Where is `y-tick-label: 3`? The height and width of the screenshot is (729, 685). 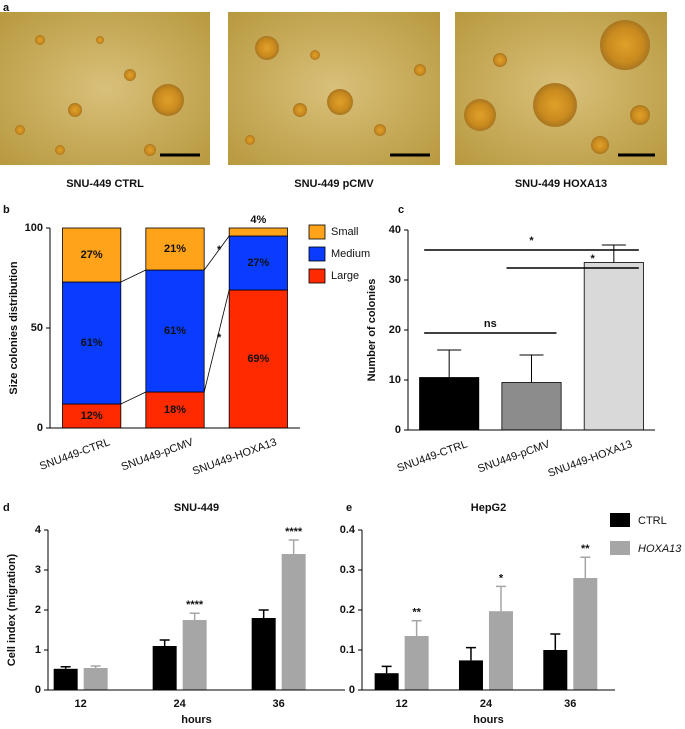
y-tick-label: 3 is located at coordinates (38, 570).